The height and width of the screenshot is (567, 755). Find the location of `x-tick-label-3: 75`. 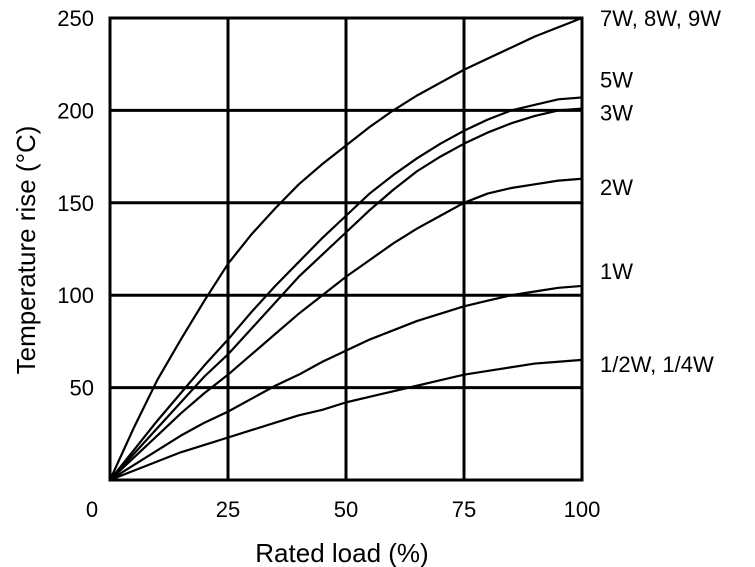

x-tick-label-3: 75 is located at coordinates (464, 509).